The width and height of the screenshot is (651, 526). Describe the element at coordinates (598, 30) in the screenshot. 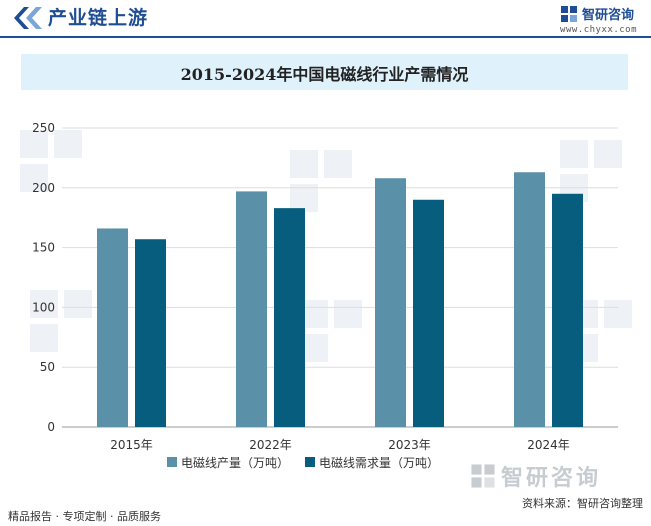

I see `brand-url: www.chyxx.com` at that location.